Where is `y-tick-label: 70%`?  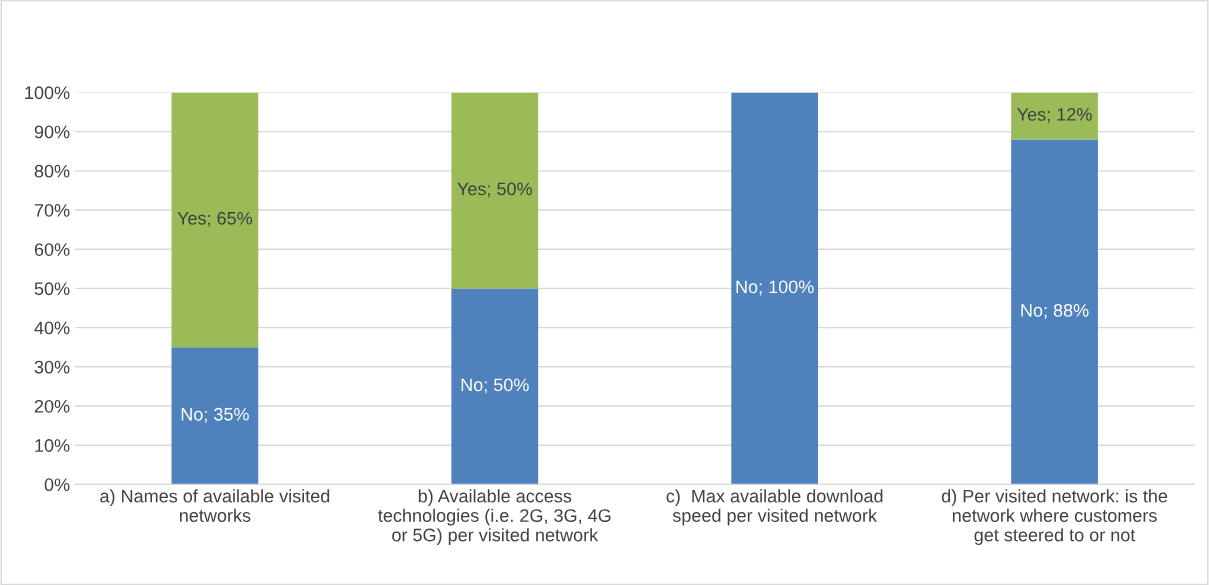 y-tick-label: 70% is located at coordinates (52, 210).